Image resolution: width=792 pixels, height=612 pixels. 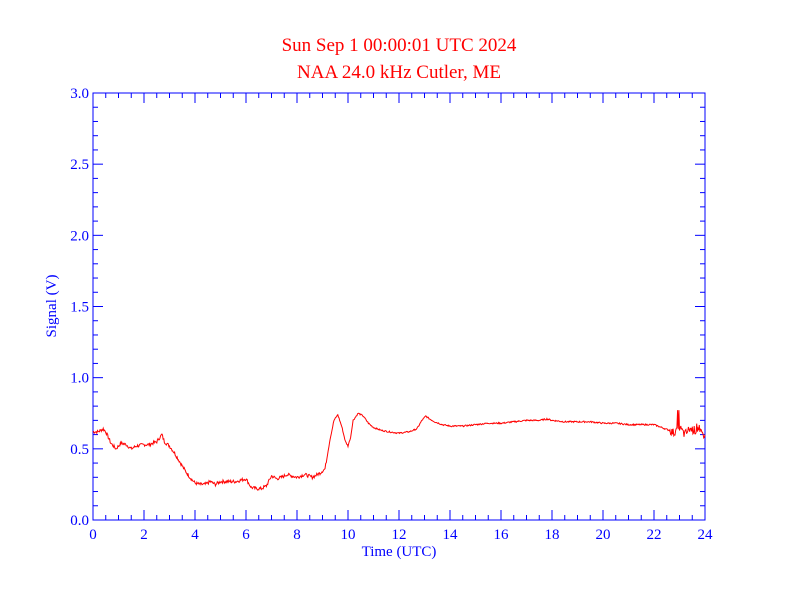 I want to click on y-tick-label: 1.0, so click(x=79, y=379).